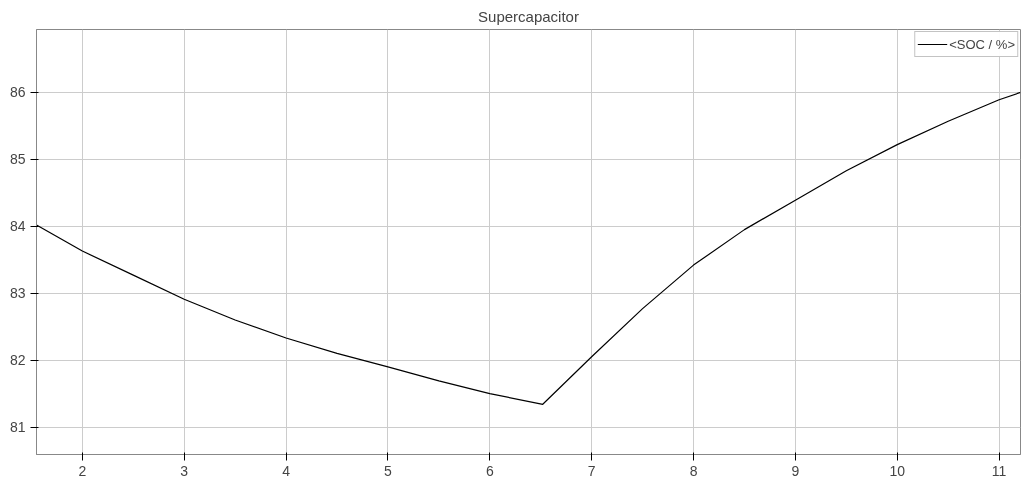 This screenshot has height=482, width=1022. What do you see at coordinates (999, 470) in the screenshot?
I see `x-tick-label: 11` at bounding box center [999, 470].